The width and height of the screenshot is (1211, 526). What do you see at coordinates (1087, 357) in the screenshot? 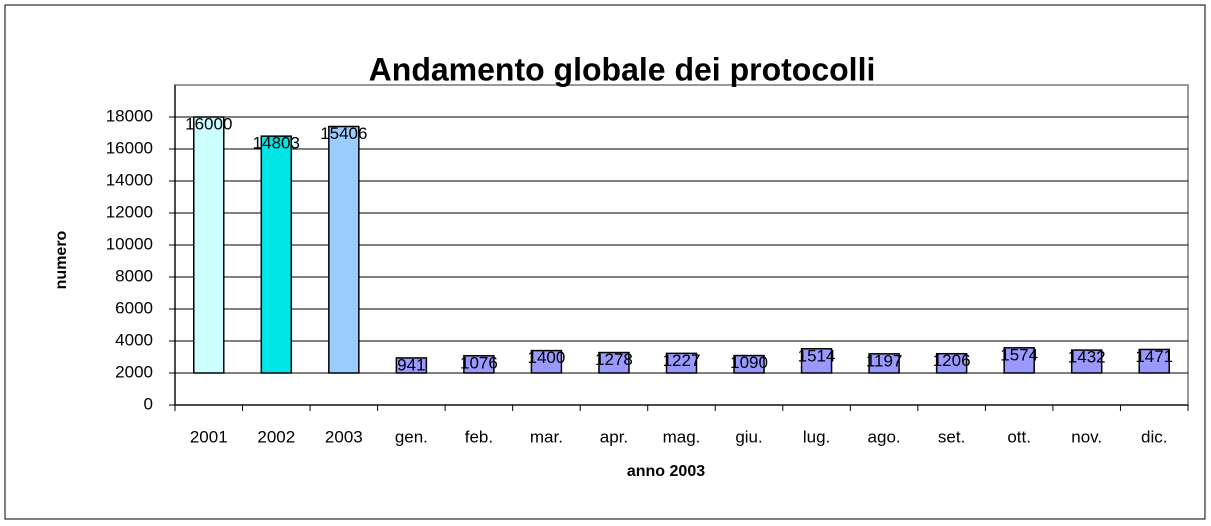
I see `value-label: 1432` at bounding box center [1087, 357].